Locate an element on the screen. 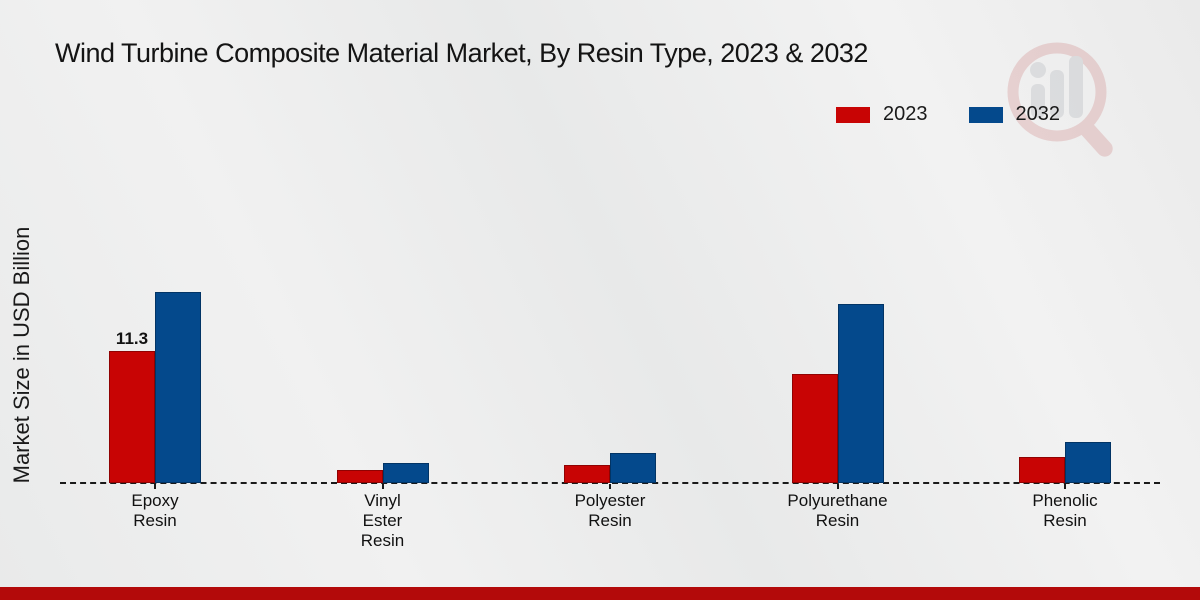 The height and width of the screenshot is (600, 1200). bar-2032-vinyl-ester-resin is located at coordinates (405, 473).